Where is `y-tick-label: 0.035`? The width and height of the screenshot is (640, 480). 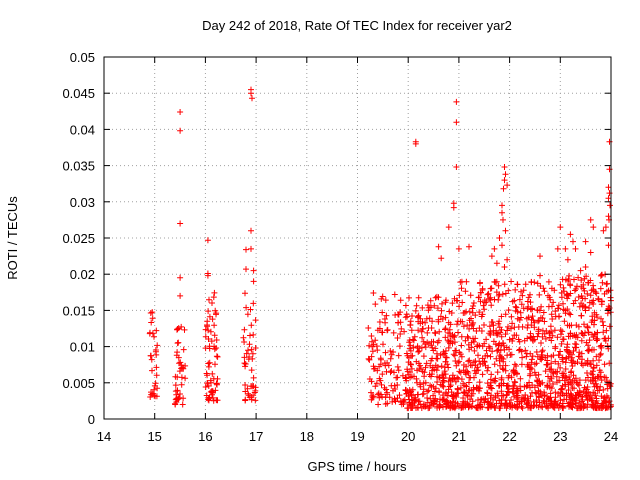
y-tick-label: 0.035 is located at coordinates (78, 166).